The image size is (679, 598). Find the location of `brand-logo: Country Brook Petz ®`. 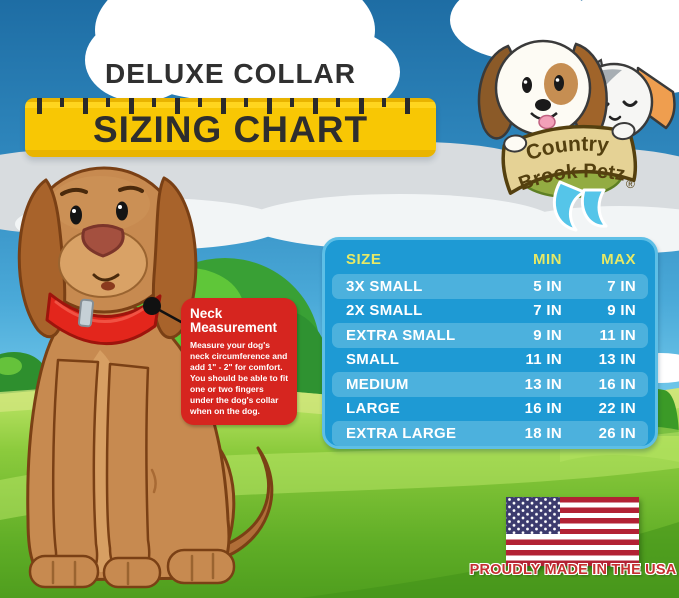

brand-logo: Country Brook Petz ® is located at coordinates (576, 135).